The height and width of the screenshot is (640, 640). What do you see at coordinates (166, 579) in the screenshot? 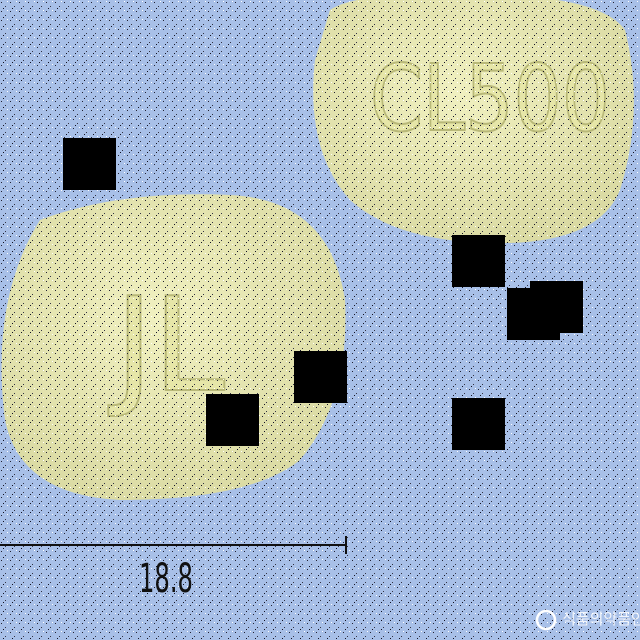
I see `scale-label: 18.8` at bounding box center [166, 579].